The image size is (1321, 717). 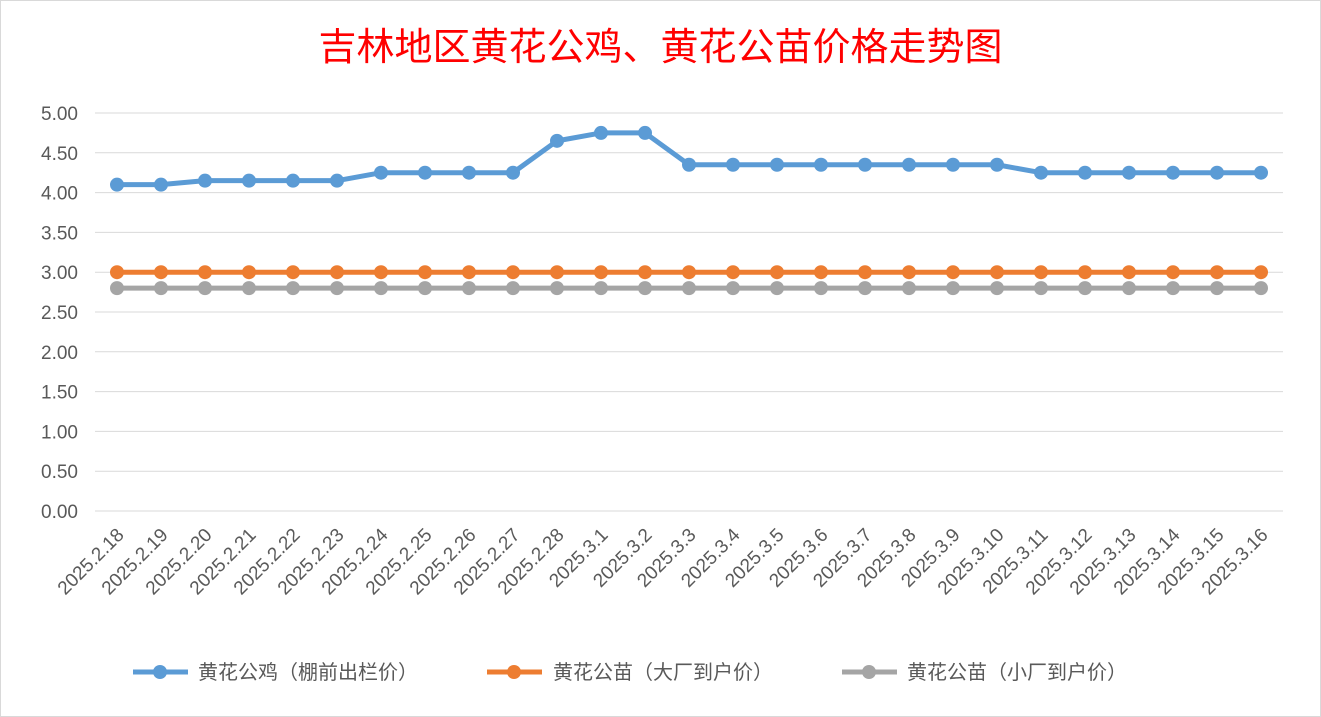 What do you see at coordinates (59, 432) in the screenshot?
I see `y-tick-label: 1.00` at bounding box center [59, 432].